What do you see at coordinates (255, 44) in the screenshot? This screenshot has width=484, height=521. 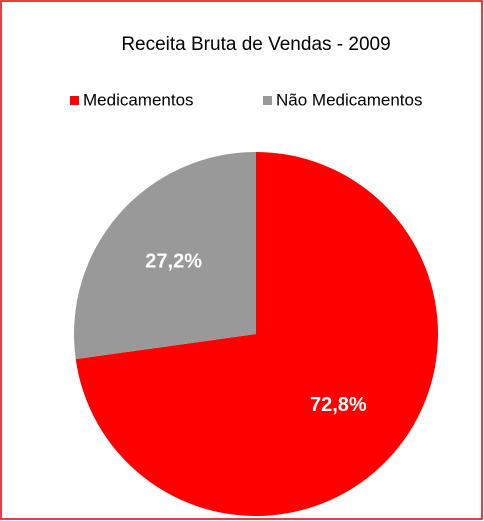 I see `chart-title: Receita Bruta de Vendas - 2009` at bounding box center [255, 44].